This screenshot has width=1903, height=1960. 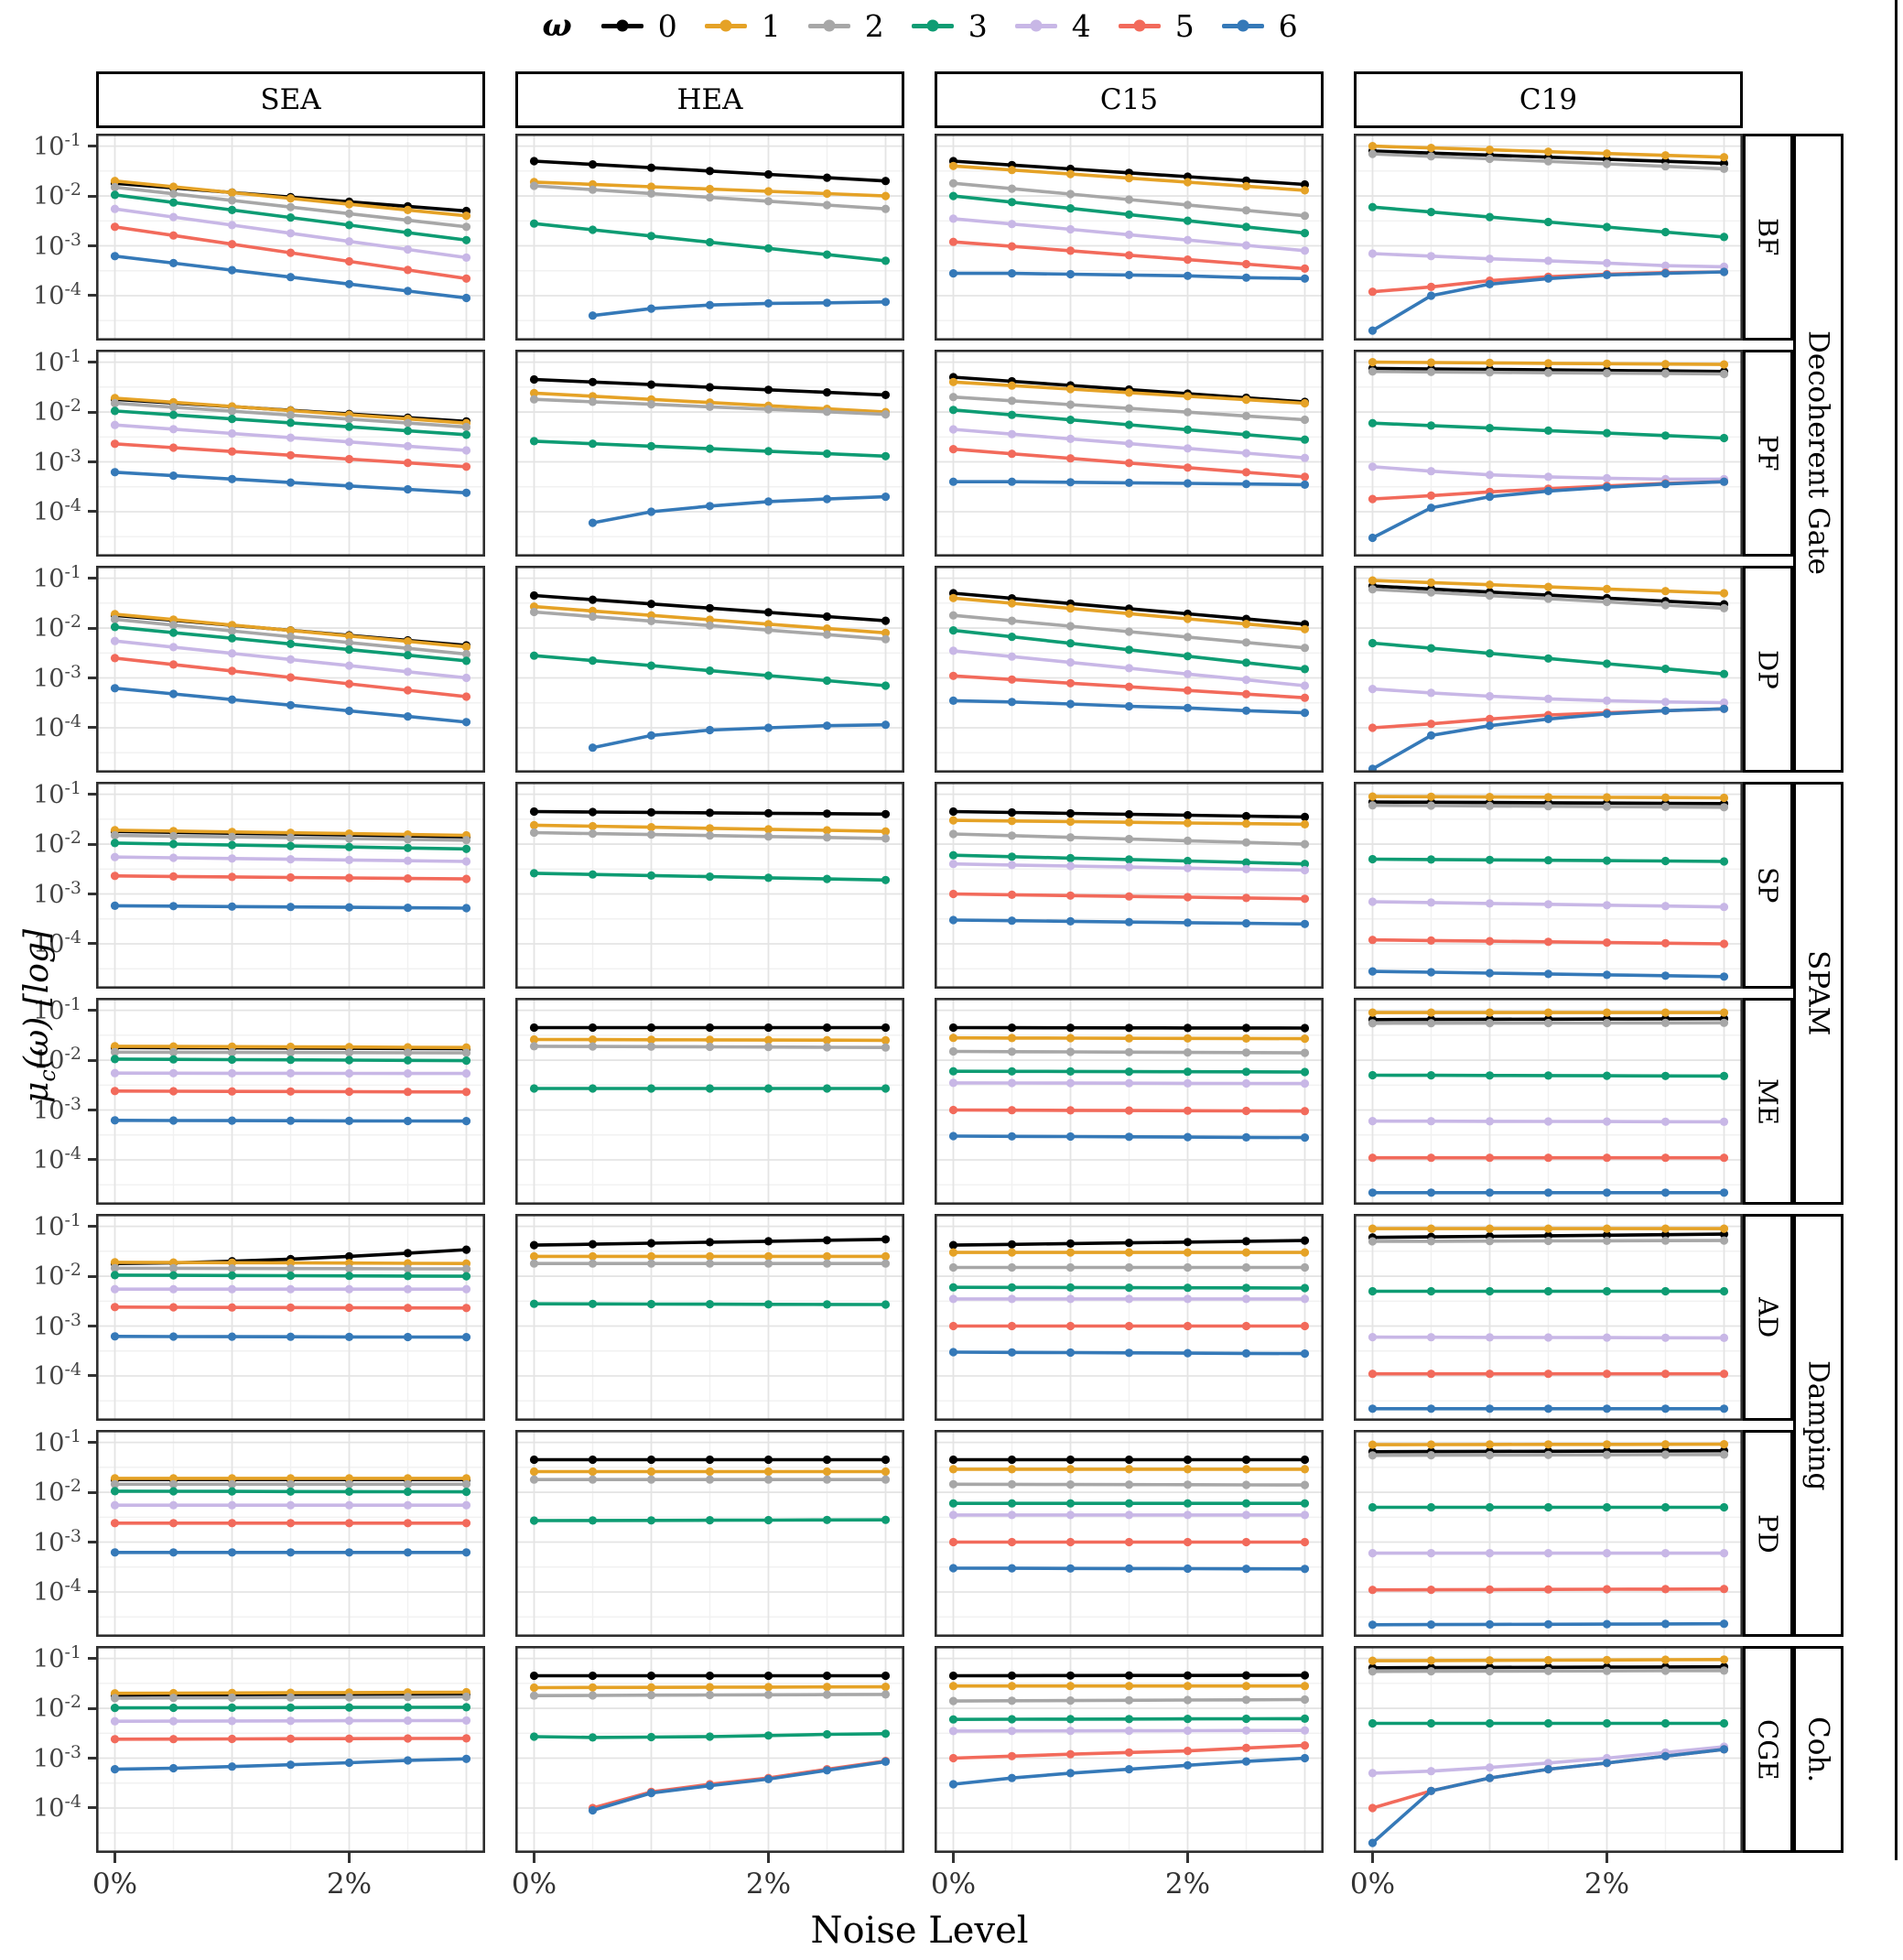 I want to click on panel-DP-C15, so click(x=1129, y=670).